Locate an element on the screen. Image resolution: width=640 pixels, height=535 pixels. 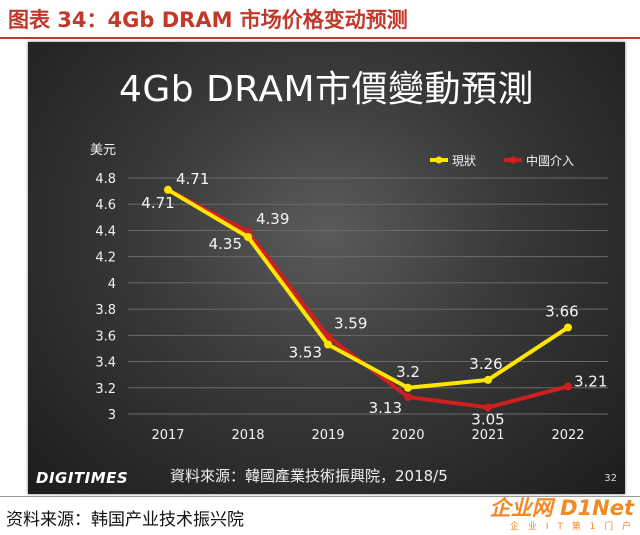
y-tick-label: 3 is located at coordinates (112, 415).